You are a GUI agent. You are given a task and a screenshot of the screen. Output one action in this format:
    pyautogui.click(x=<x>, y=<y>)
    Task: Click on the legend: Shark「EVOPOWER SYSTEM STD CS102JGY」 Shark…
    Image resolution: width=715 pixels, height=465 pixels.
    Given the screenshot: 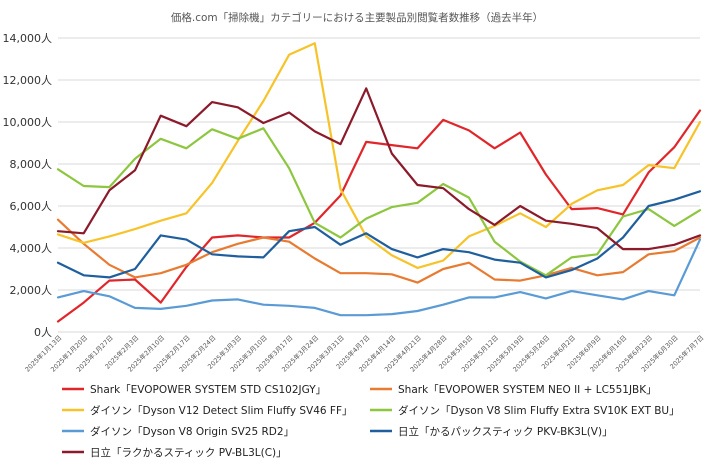 What is the action you would take?
    pyautogui.click(x=371, y=421)
    